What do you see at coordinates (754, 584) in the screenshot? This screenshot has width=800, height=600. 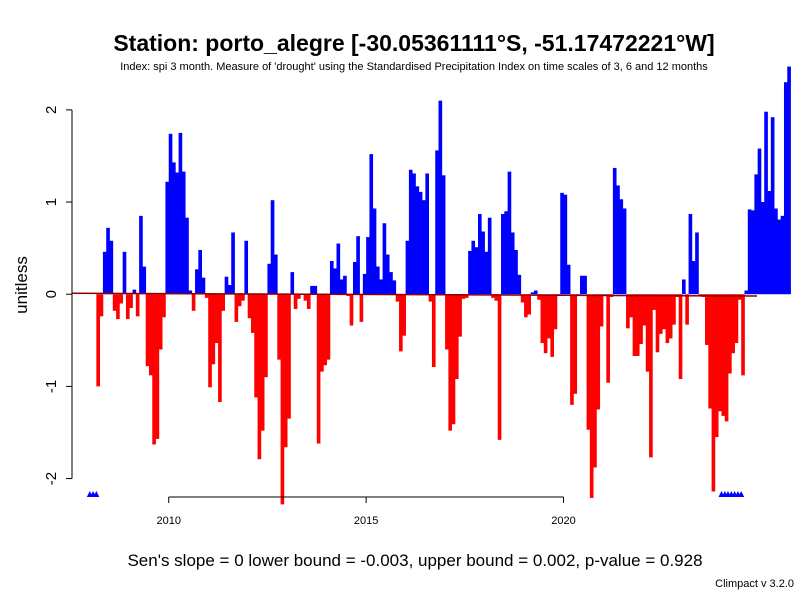 I see `software-credit: Climpact v 3.2.0` at bounding box center [754, 584].